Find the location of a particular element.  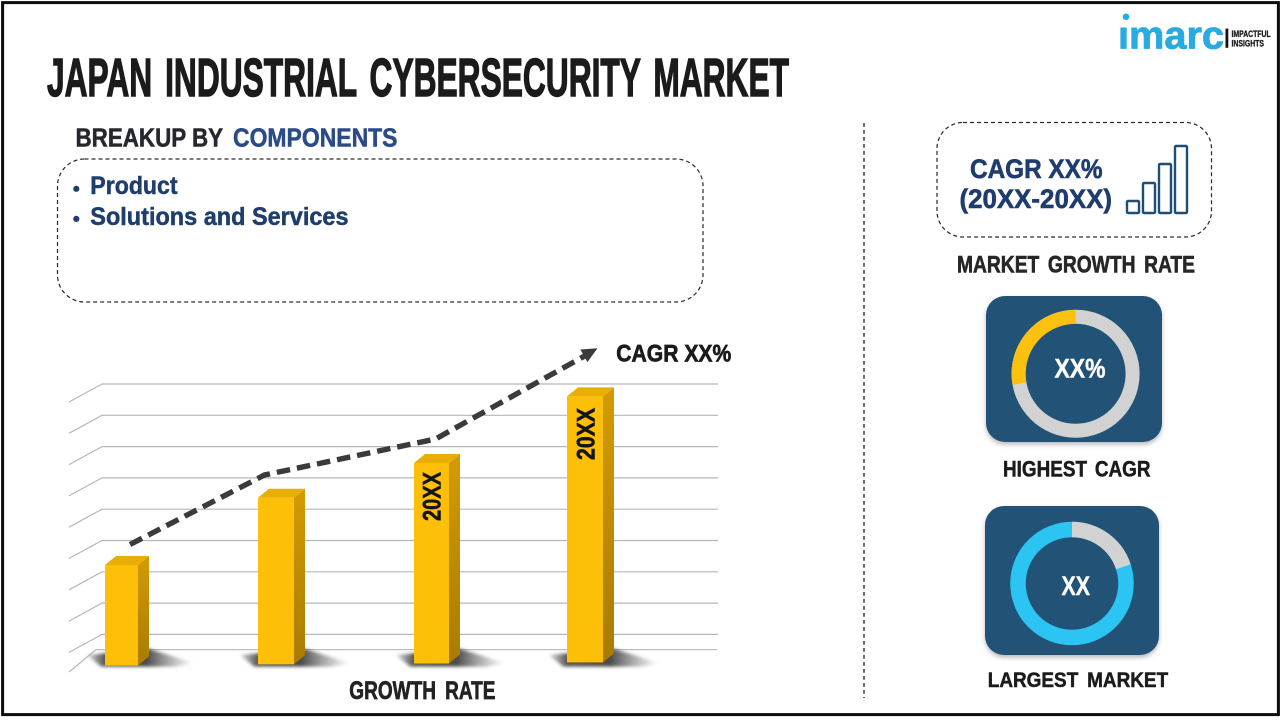

svg-text: BREAKUP BY is located at coordinates (150, 139).